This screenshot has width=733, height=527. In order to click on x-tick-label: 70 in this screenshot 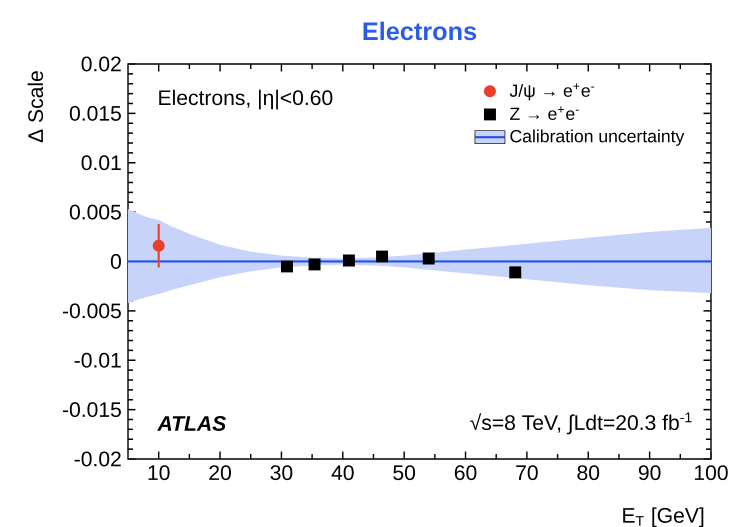, I will do `click(527, 472)`.